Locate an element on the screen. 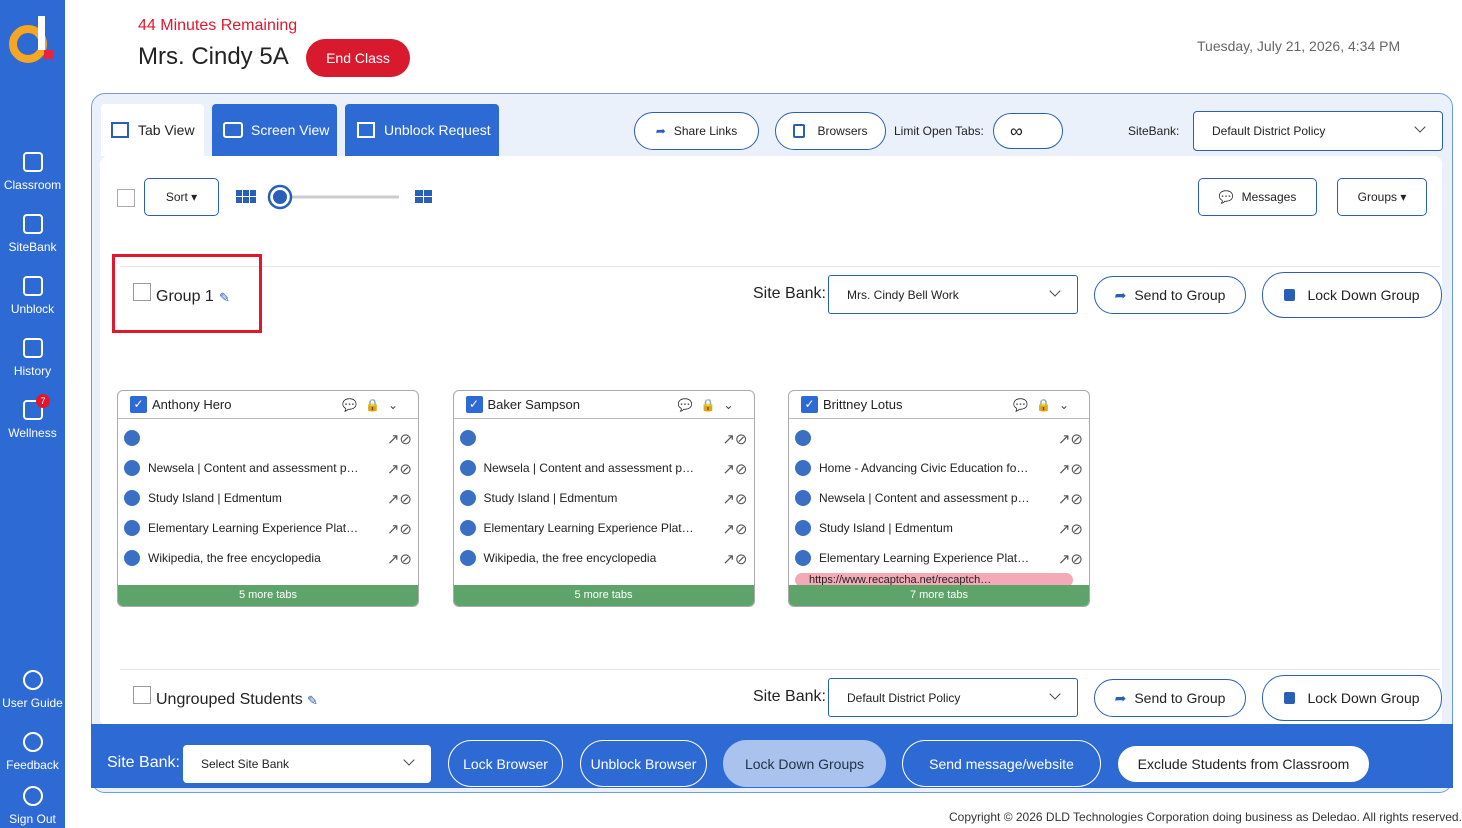 The image size is (1462, 828). share-links-button: ➦ Share Links is located at coordinates (696, 131).